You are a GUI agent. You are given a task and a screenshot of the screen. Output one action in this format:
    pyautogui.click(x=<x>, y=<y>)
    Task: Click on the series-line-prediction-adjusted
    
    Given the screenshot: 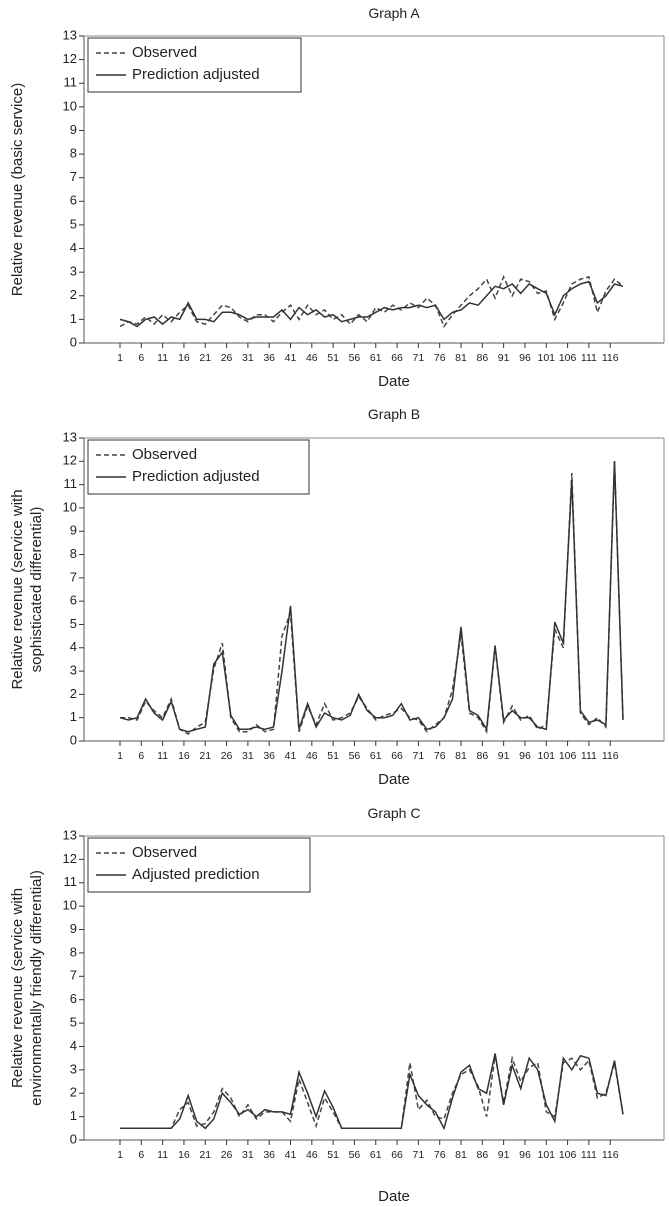 What is the action you would take?
    pyautogui.click(x=371, y=304)
    